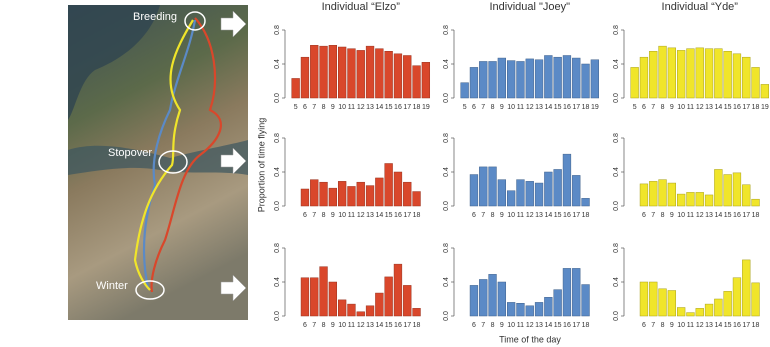 The image size is (770, 347). I want to click on x-tick-label: 15, so click(389, 325).